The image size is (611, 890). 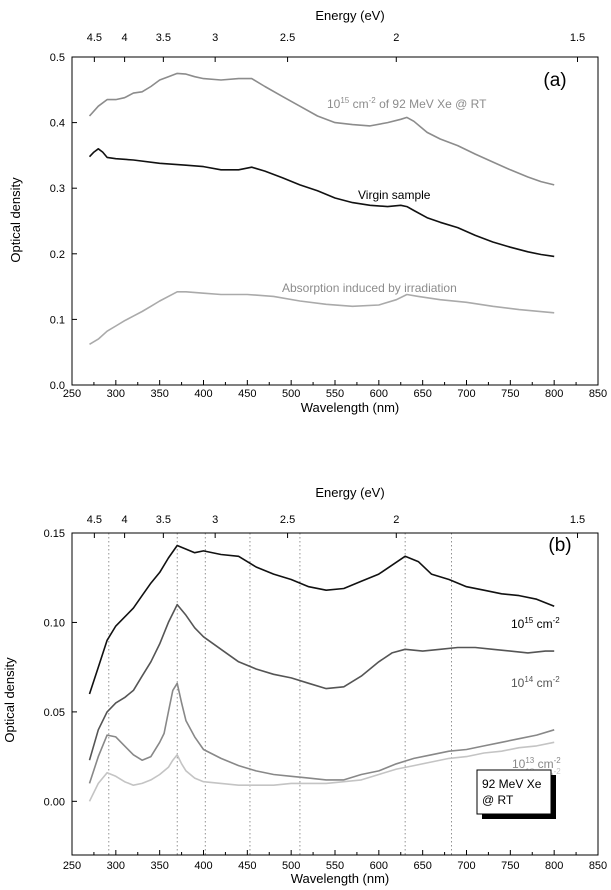 What do you see at coordinates (57, 124) in the screenshot?
I see `y-tick-label: 0.4` at bounding box center [57, 124].